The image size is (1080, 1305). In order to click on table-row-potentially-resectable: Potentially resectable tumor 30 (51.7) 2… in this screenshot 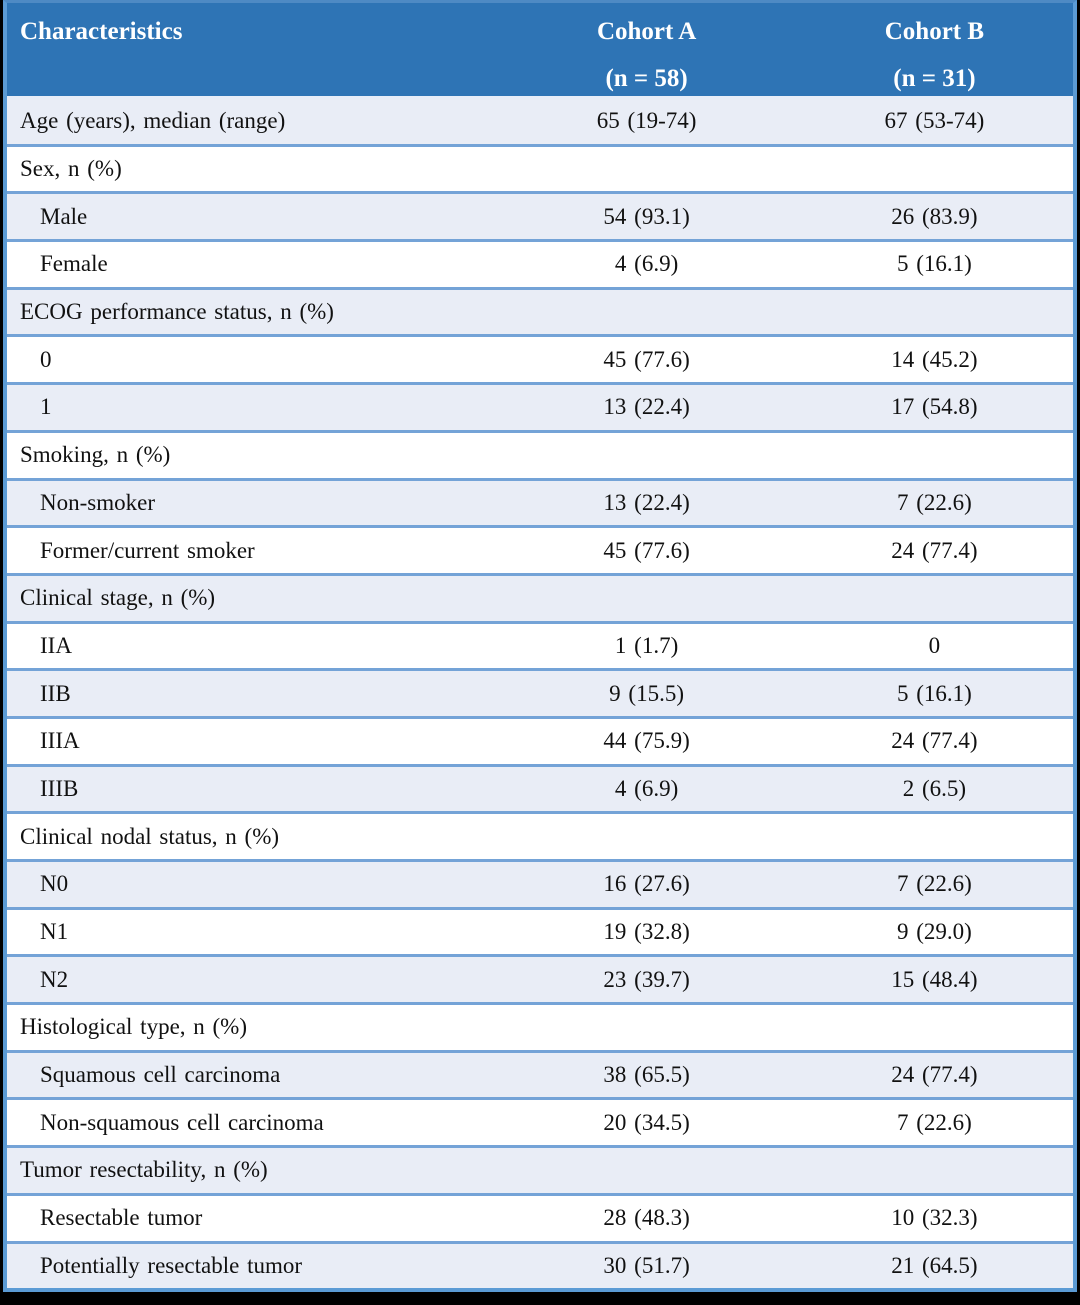, I will do `click(540, 1264)`.